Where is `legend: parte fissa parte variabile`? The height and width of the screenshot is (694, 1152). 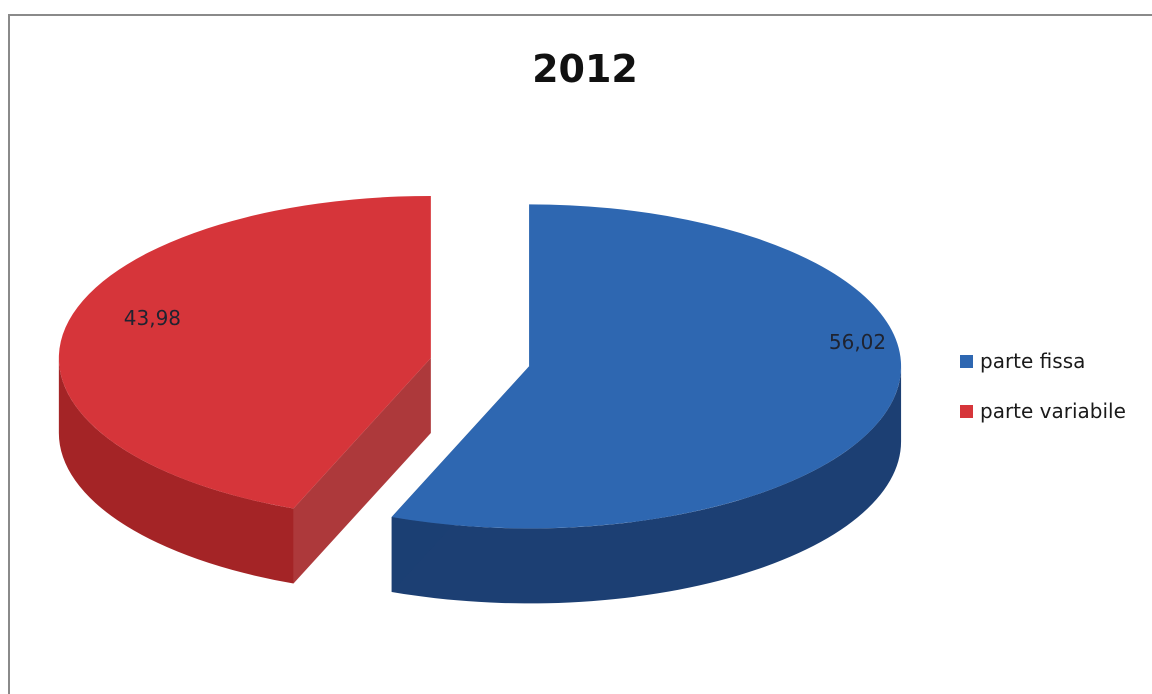
legend: parte fissa parte variabile is located at coordinates (1043, 386).